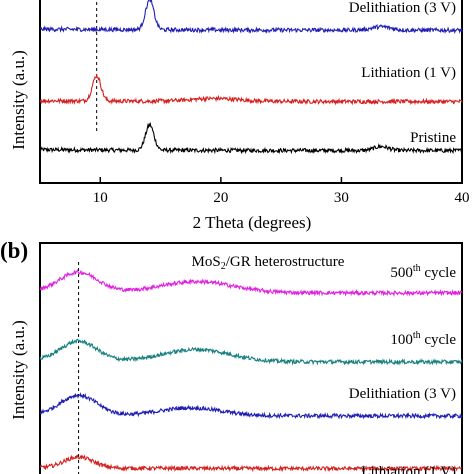  What do you see at coordinates (268, 263) in the screenshot?
I see `panel-b-title: MoS2/GR heterostructure` at bounding box center [268, 263].